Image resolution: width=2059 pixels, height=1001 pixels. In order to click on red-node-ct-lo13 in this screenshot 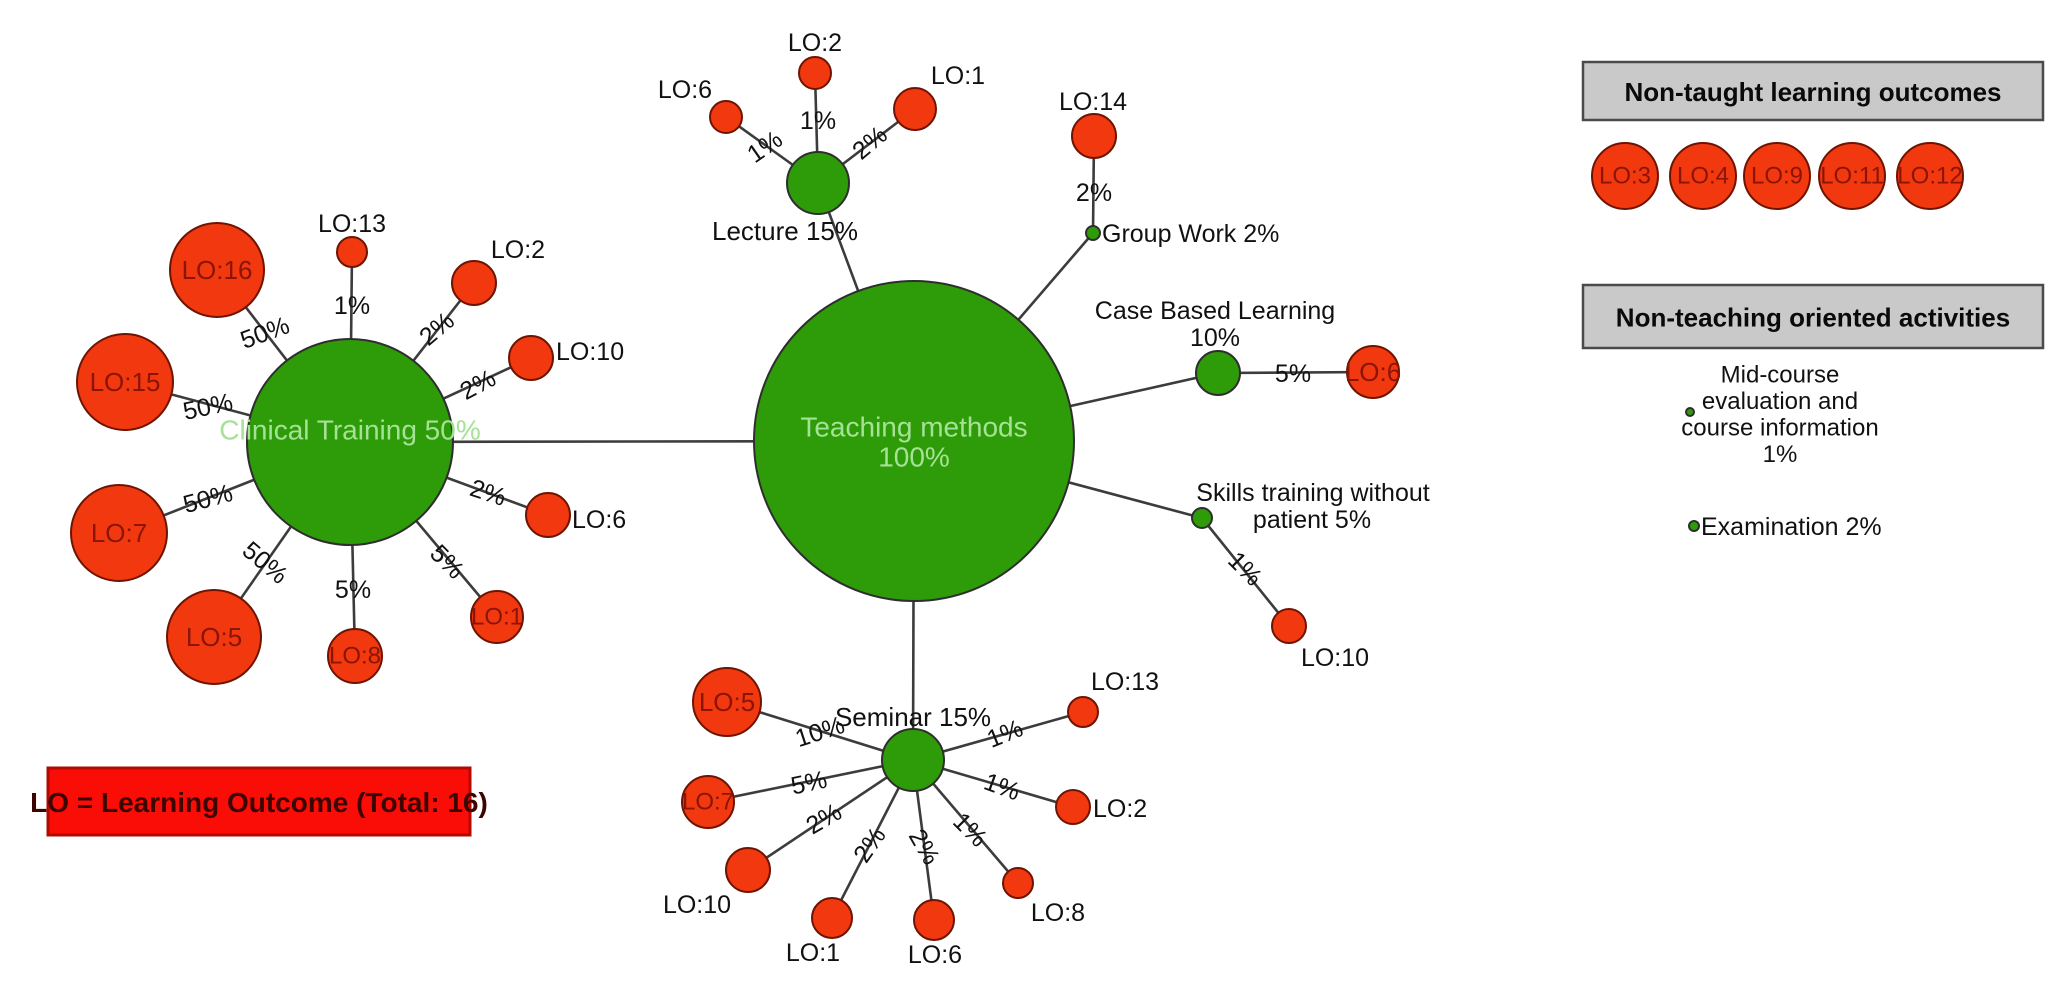, I will do `click(352, 252)`.